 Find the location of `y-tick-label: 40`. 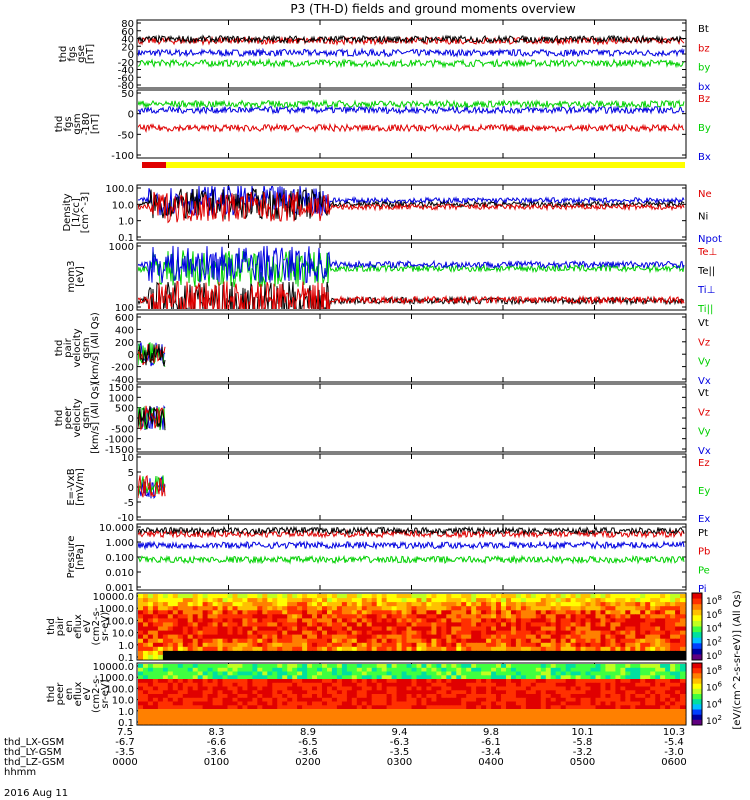

y-tick-label: 40 is located at coordinates (127, 40).